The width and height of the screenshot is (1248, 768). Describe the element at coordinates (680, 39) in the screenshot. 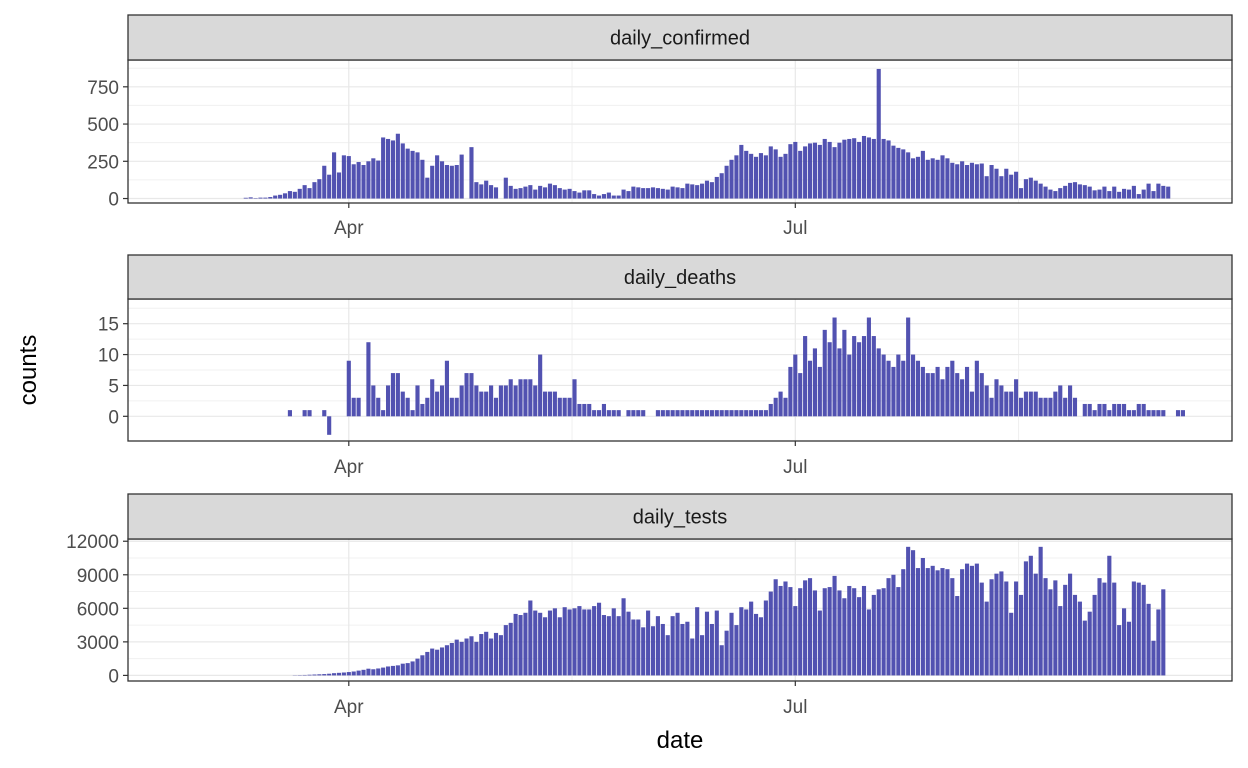

I see `facet-strip-label: daily_confirmed` at that location.